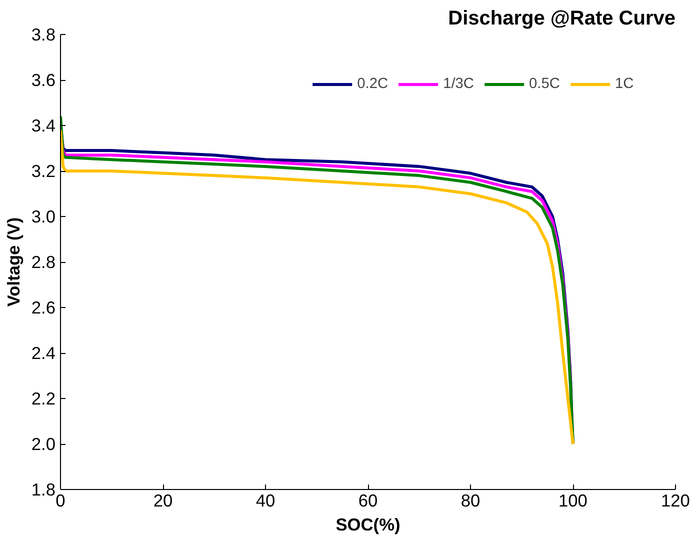 The width and height of the screenshot is (692, 539). What do you see at coordinates (625, 84) in the screenshot?
I see `legend-label: 1C` at bounding box center [625, 84].